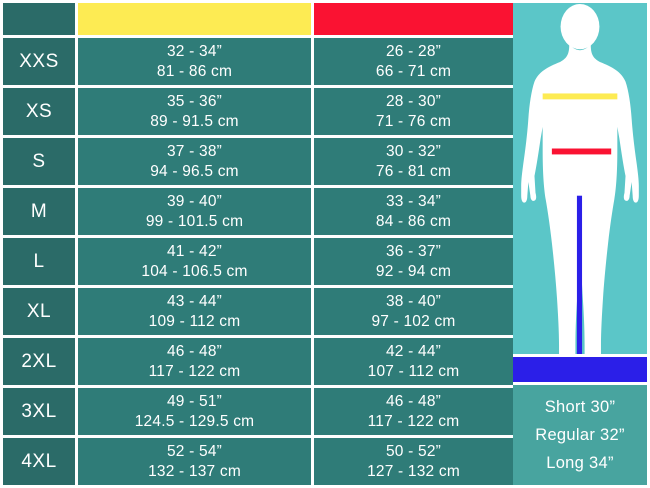 The width and height of the screenshot is (650, 488). Describe the element at coordinates (194, 101) in the screenshot. I see `chest-inches: 35 - 36”` at that location.